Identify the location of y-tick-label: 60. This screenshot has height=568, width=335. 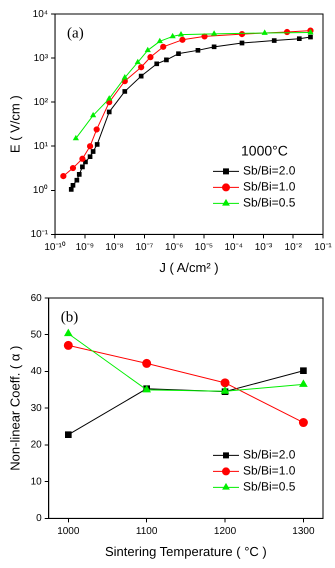
(36, 298).